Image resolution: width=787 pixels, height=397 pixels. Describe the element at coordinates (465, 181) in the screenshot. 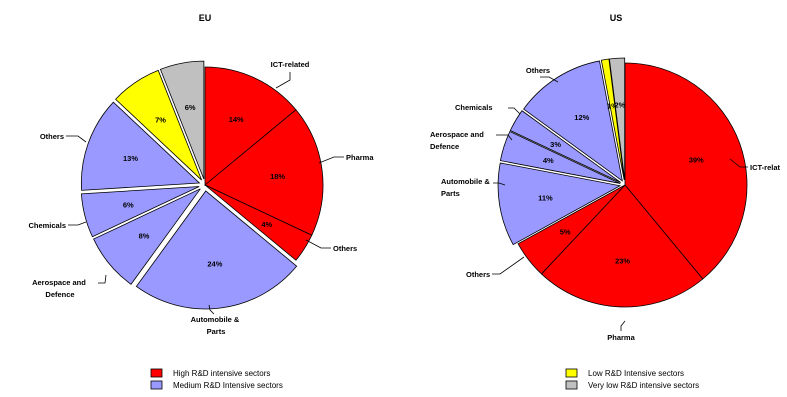

I see `us-label-automobile-line1: Automobile &` at that location.